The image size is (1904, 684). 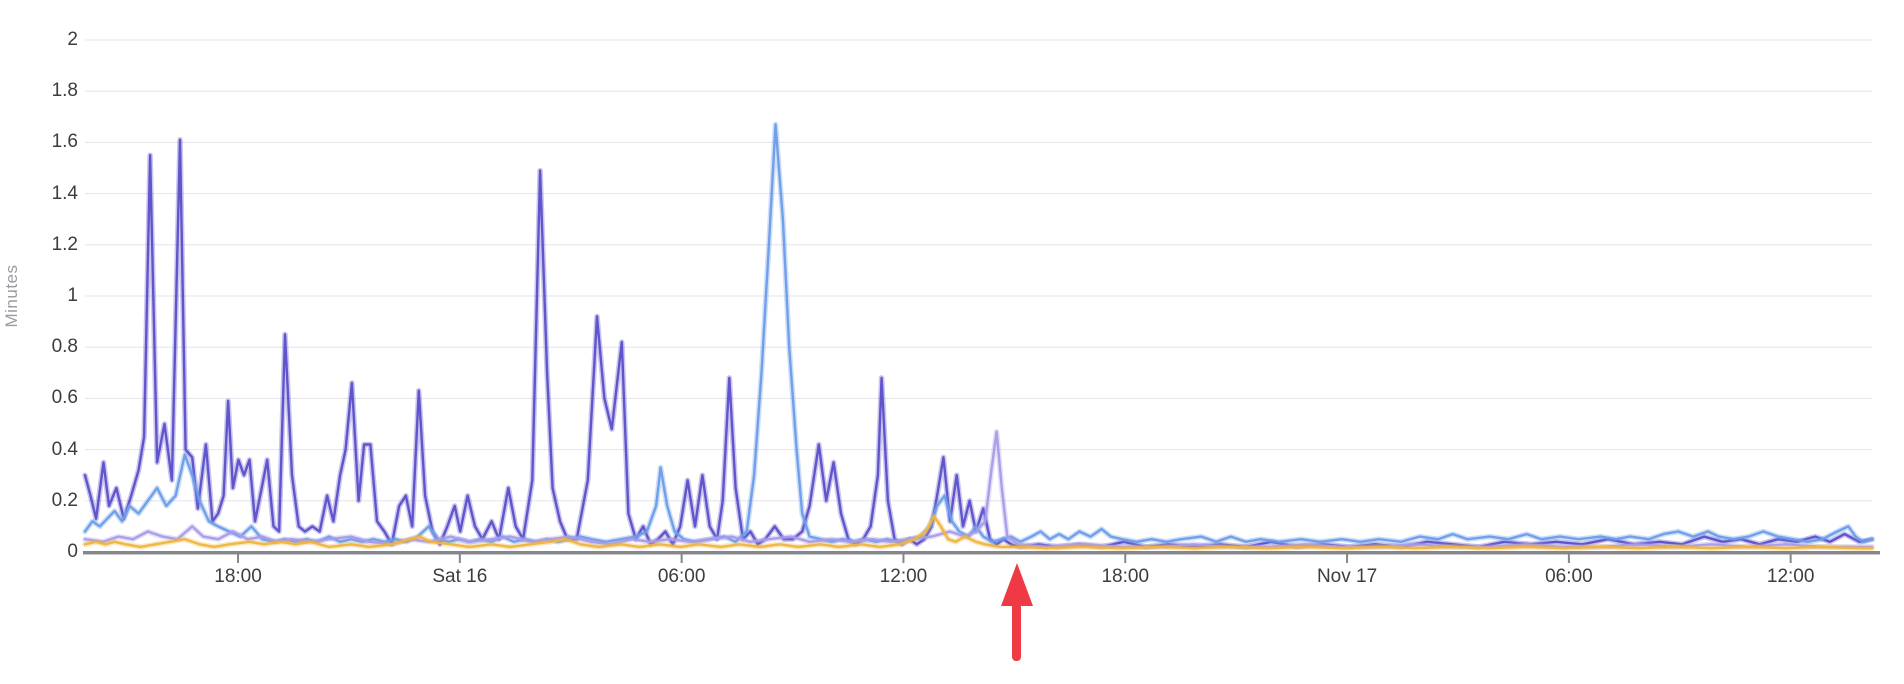 I want to click on y-axis-tick-label: 0.2, so click(x=64, y=500).